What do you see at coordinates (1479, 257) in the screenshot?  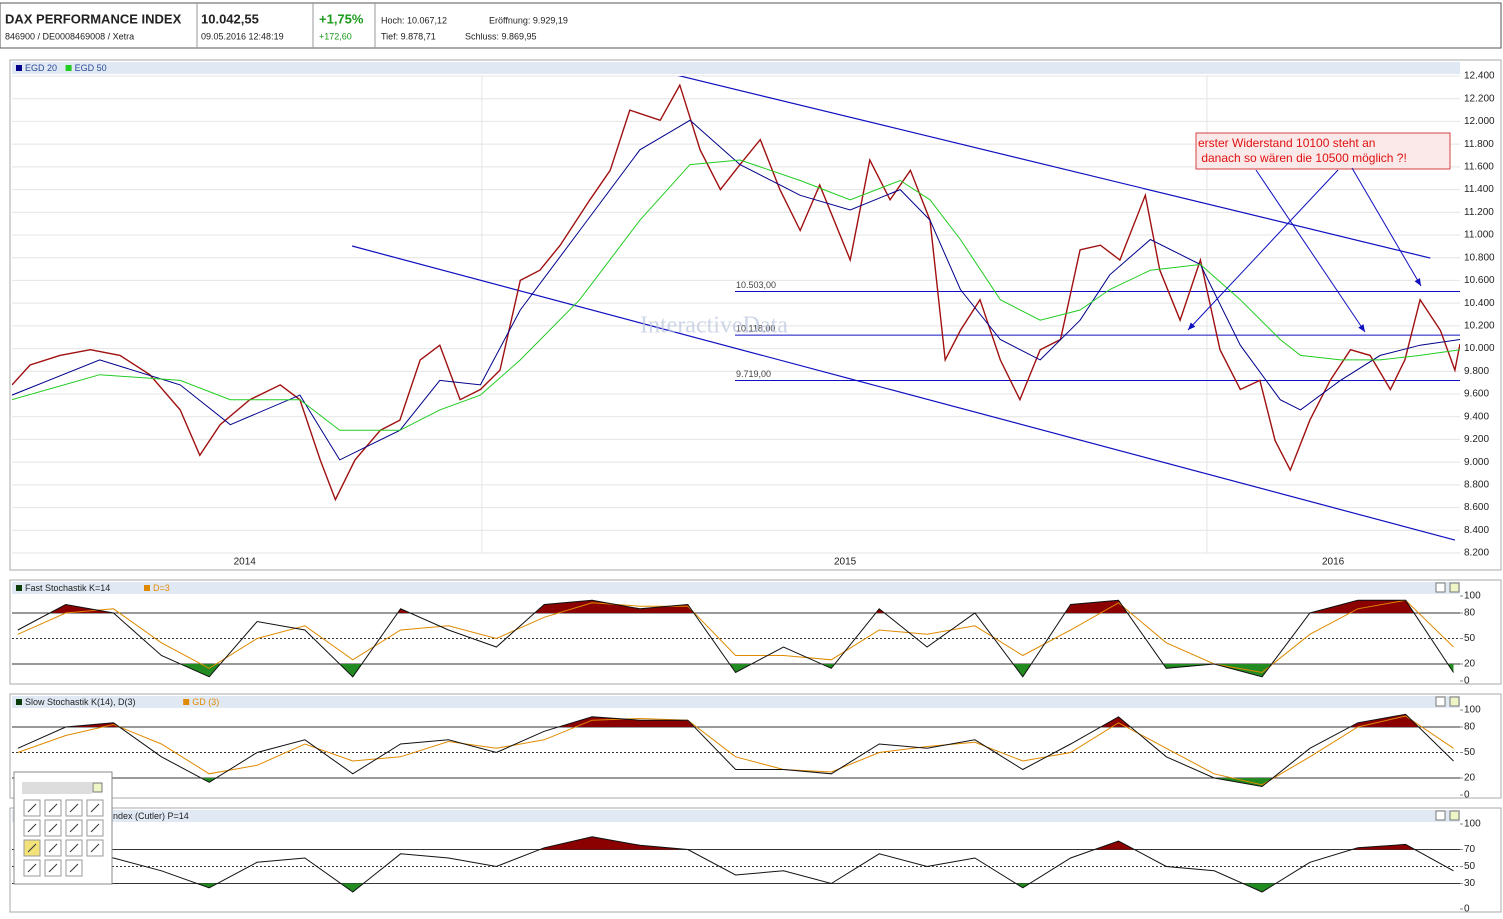 I see `y-tick-label: 10.800` at bounding box center [1479, 257].